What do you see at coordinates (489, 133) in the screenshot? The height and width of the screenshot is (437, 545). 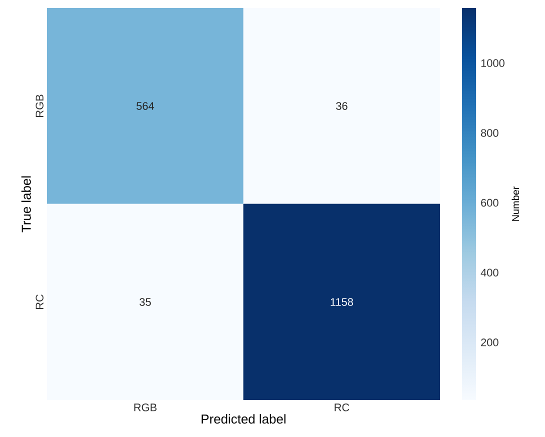 I see `color-bar-label: 800` at bounding box center [489, 133].